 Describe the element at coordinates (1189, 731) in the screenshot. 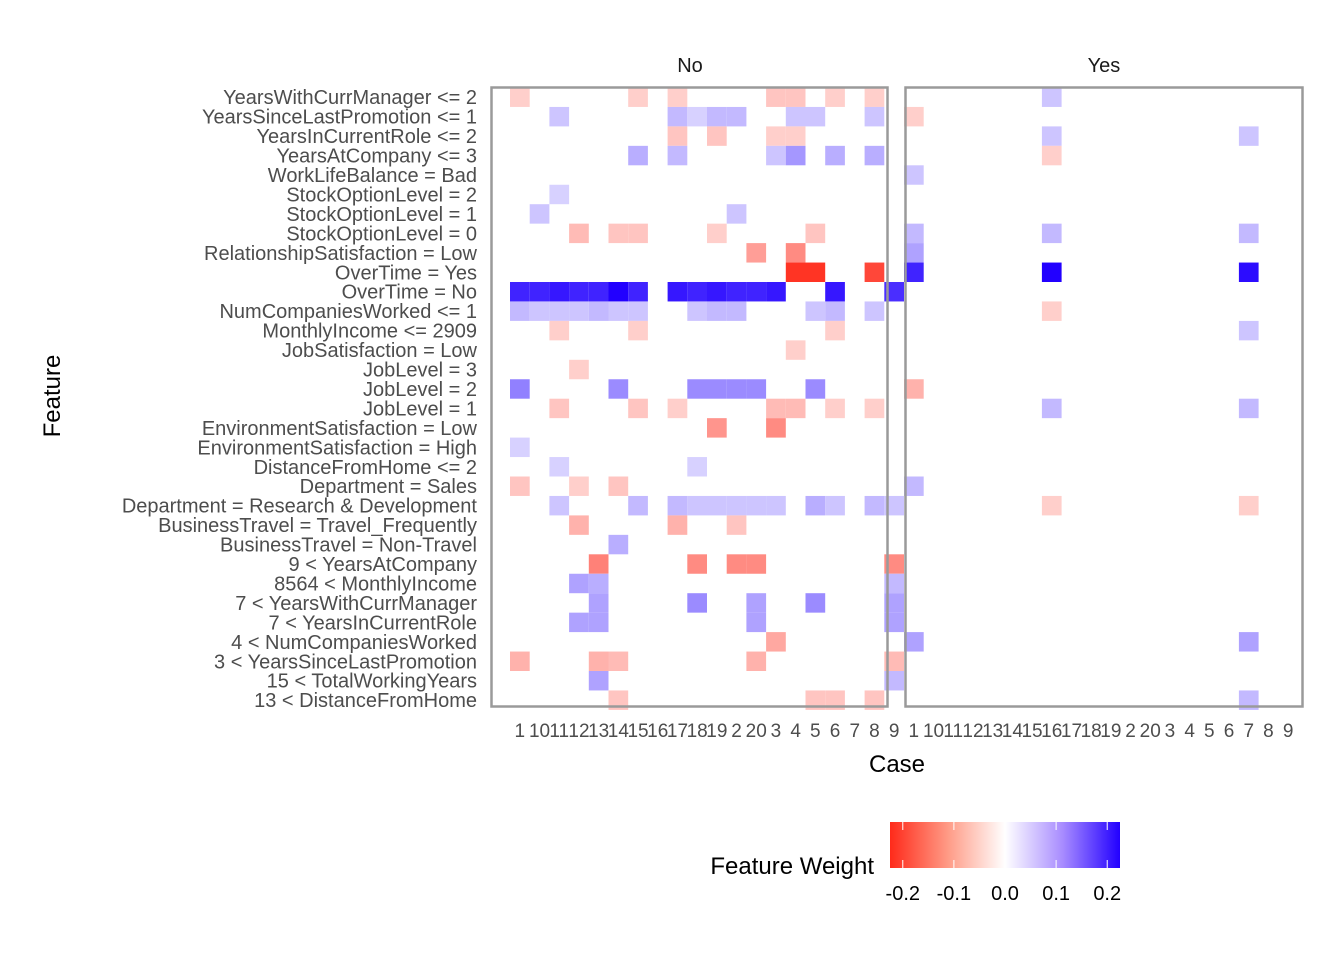

I see `x-tick-label: 4` at that location.